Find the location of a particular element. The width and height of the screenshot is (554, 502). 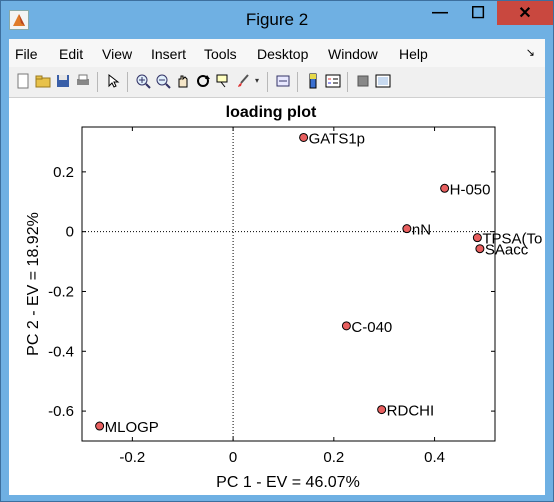

zoom-in-icon is located at coordinates (143, 81).